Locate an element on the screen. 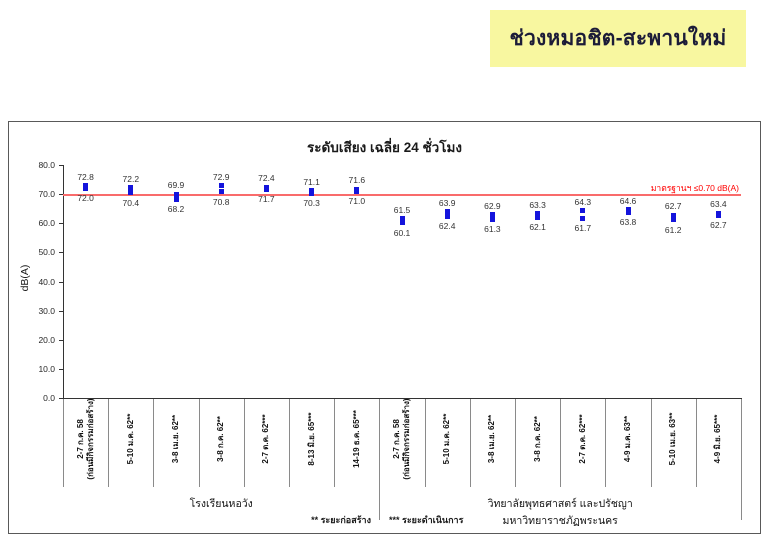 The height and width of the screenshot is (540, 768). data-label-lower: 70.4 is located at coordinates (131, 202).